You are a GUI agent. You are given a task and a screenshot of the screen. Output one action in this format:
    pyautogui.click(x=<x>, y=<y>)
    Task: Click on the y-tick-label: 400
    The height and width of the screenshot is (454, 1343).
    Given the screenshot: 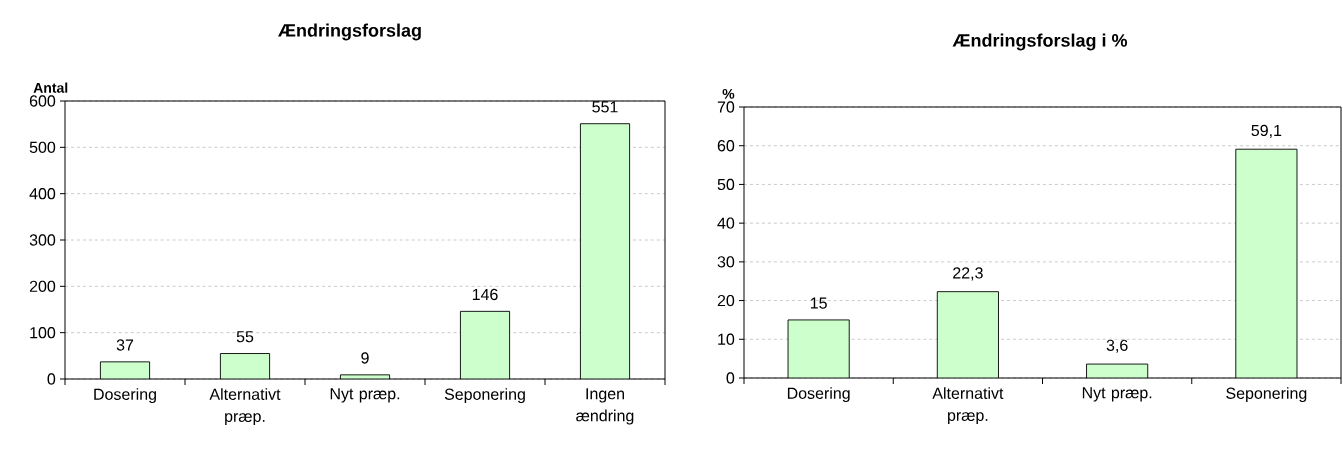 What is the action you would take?
    pyautogui.click(x=42, y=194)
    